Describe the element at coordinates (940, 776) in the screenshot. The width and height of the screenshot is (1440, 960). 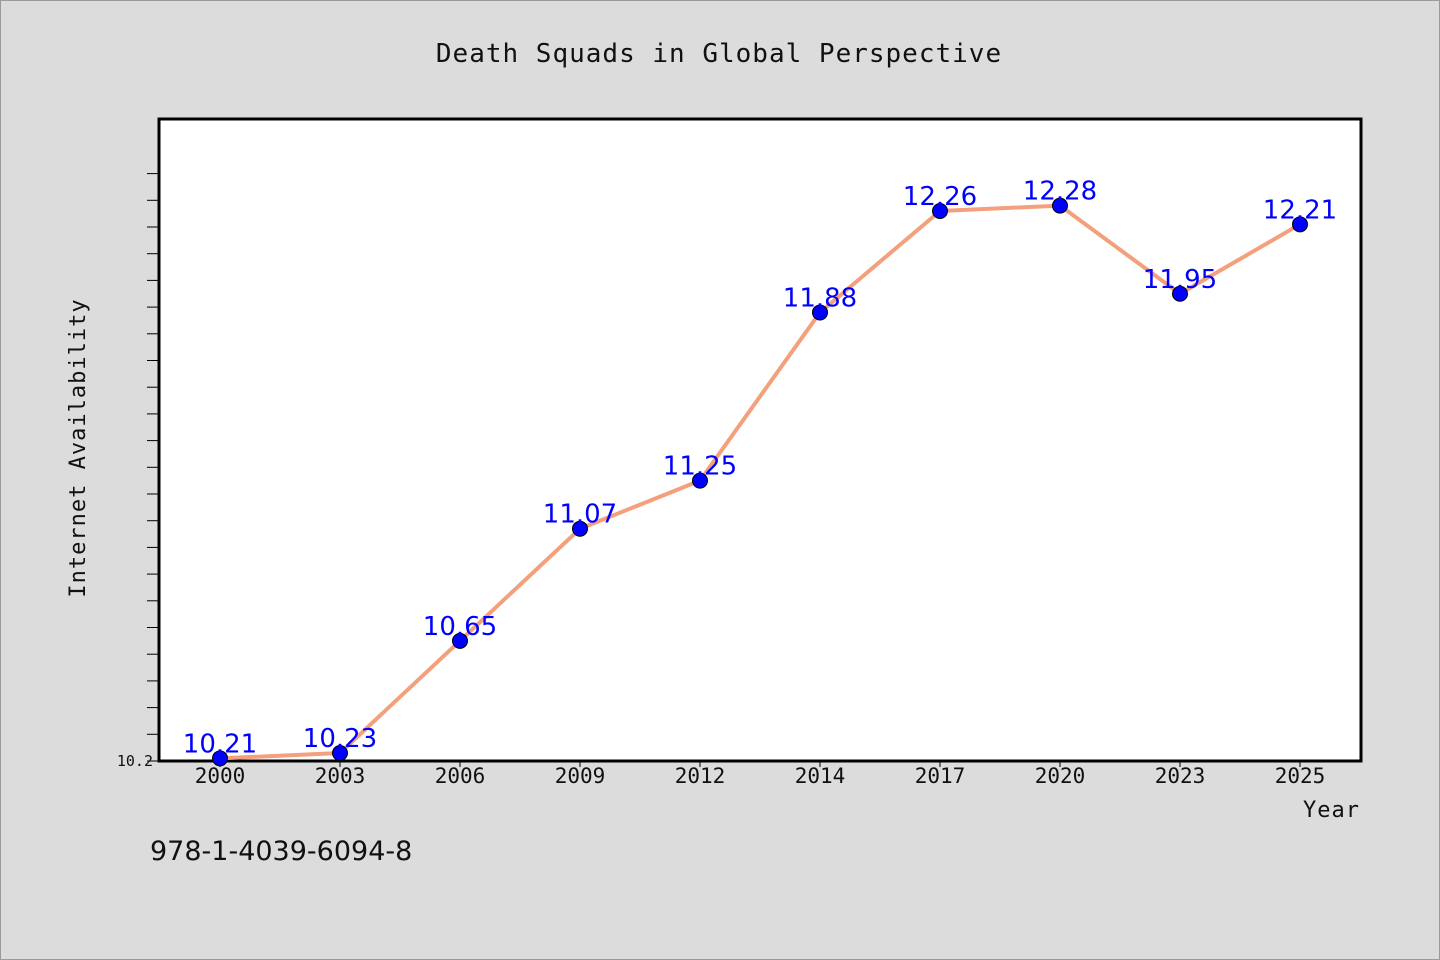
I see `x-tick-label: 2017` at that location.